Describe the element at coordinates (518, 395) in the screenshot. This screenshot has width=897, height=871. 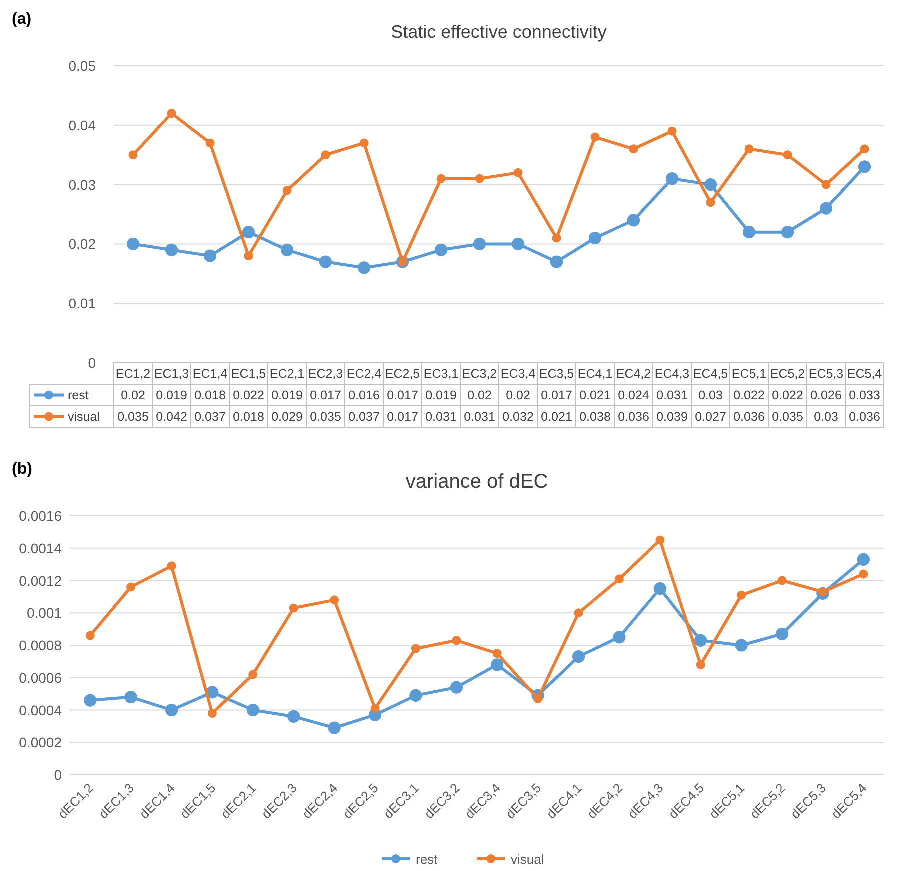
I see `data-label: 0.02` at that location.